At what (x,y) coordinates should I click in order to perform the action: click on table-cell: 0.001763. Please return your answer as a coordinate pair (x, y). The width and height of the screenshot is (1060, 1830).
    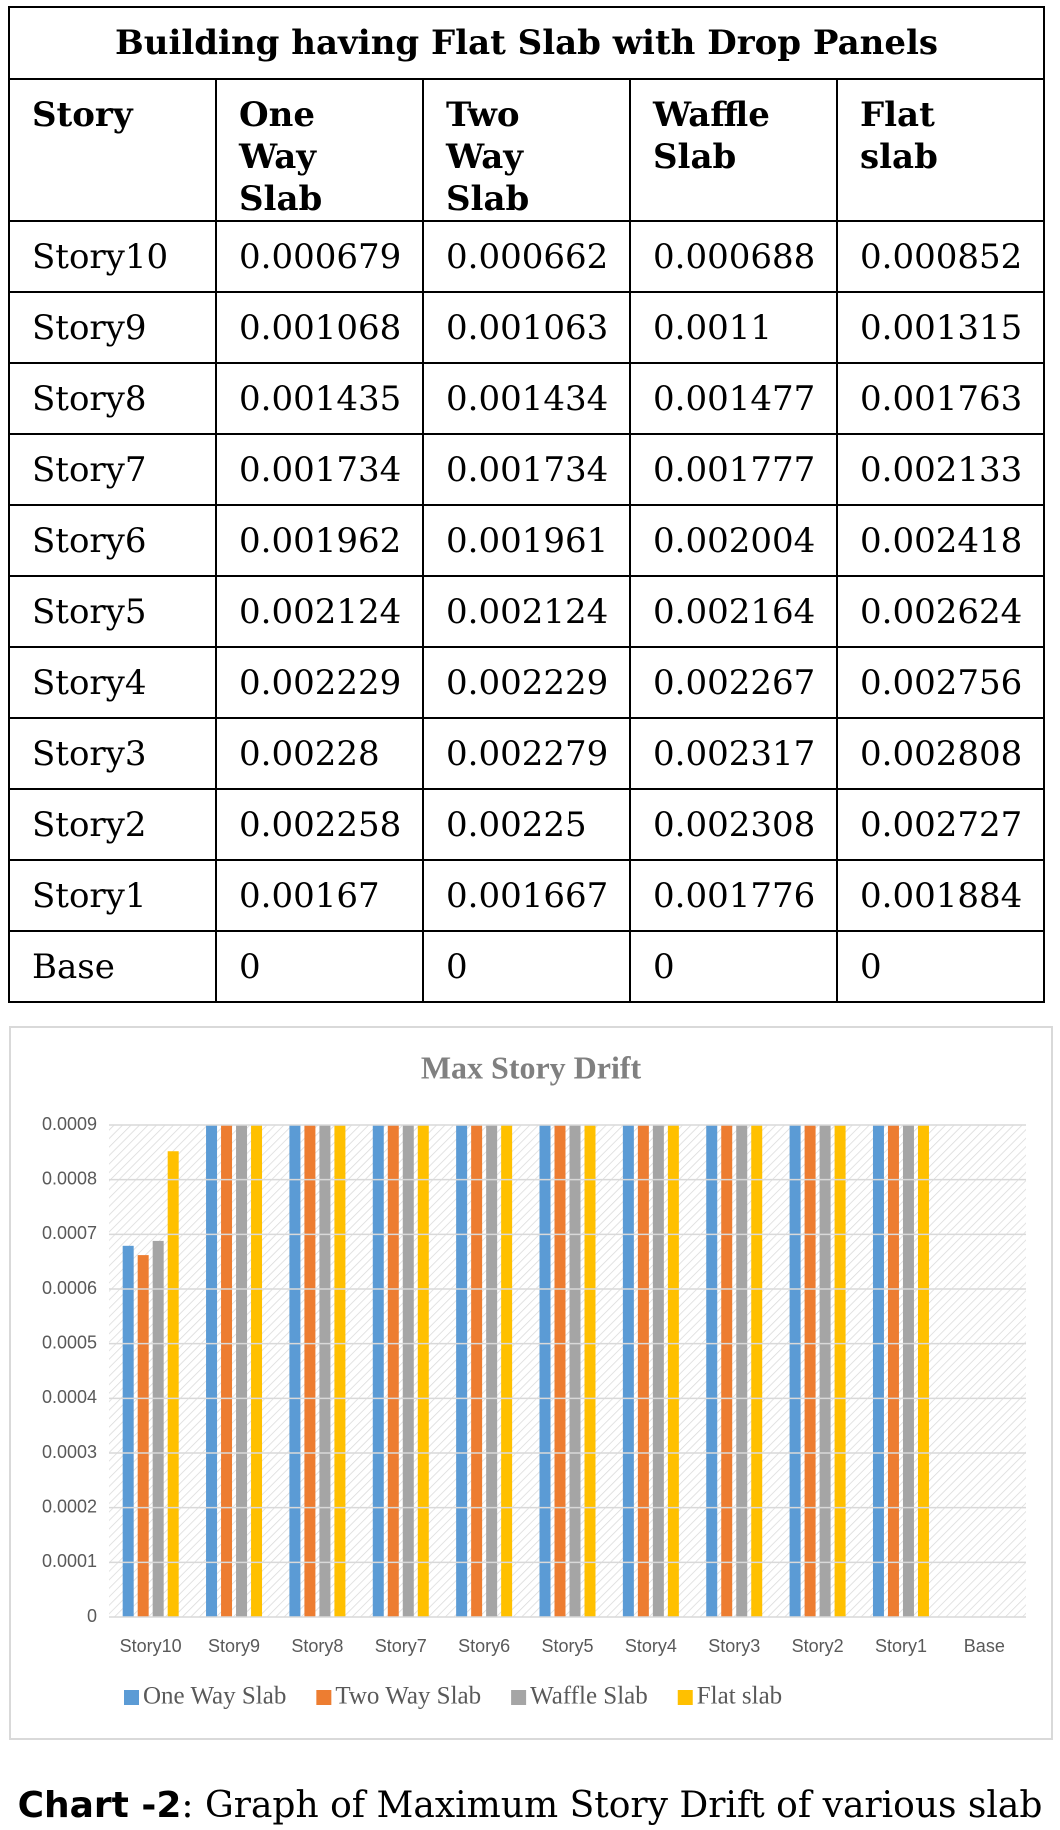
    Looking at the image, I should click on (940, 398).